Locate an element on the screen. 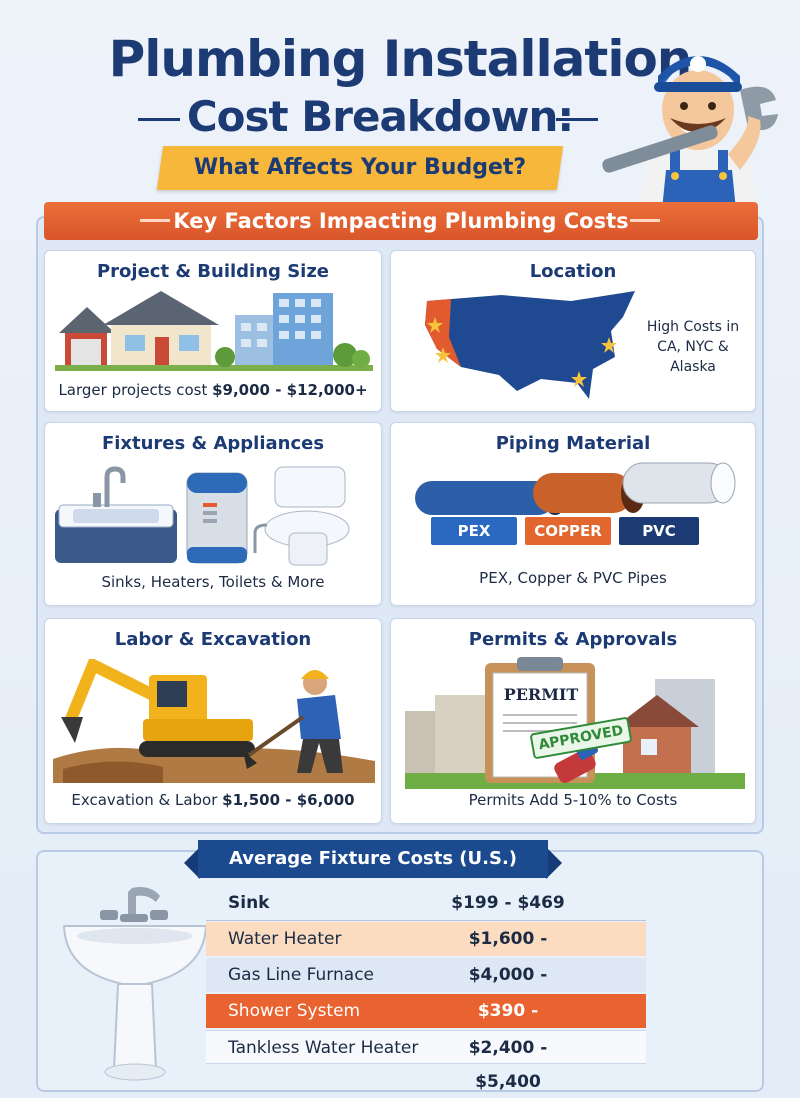  usa-map-icon is located at coordinates (530, 345).